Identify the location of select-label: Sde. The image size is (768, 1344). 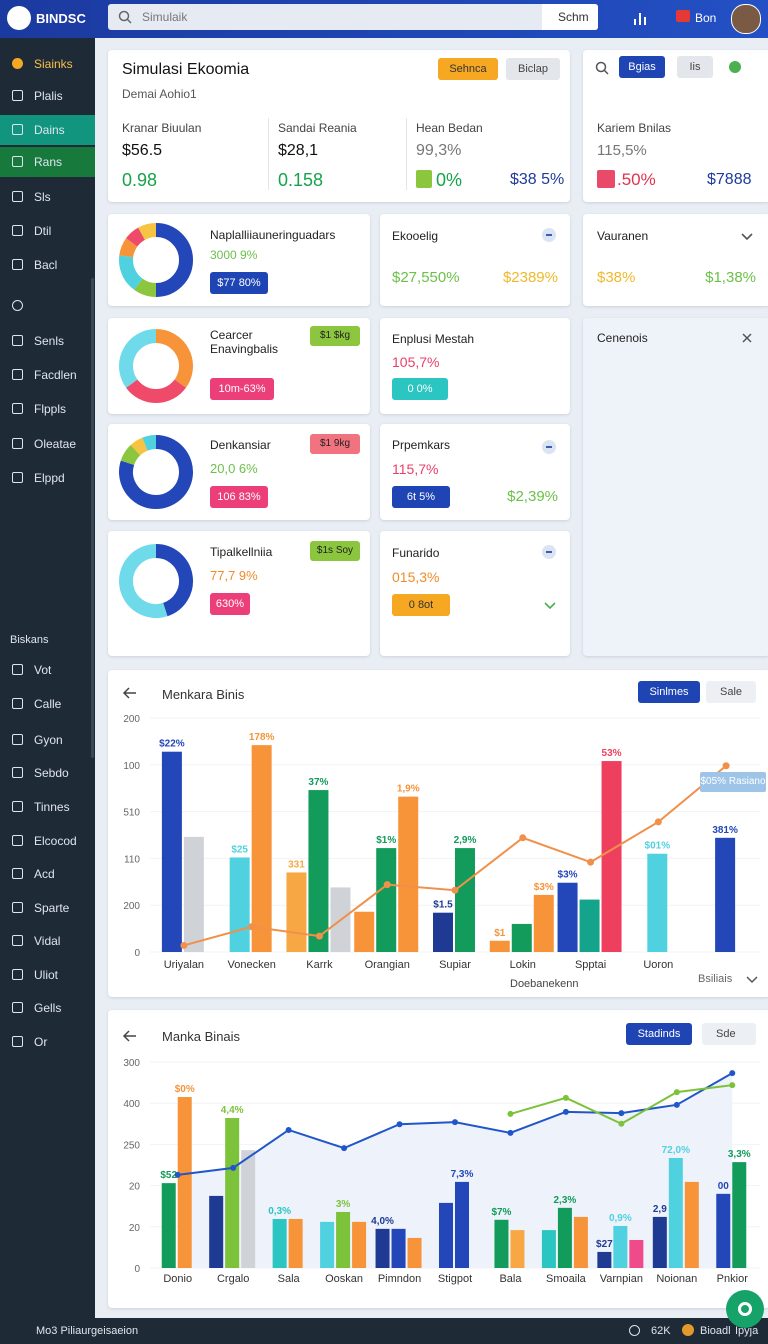
(726, 1034).